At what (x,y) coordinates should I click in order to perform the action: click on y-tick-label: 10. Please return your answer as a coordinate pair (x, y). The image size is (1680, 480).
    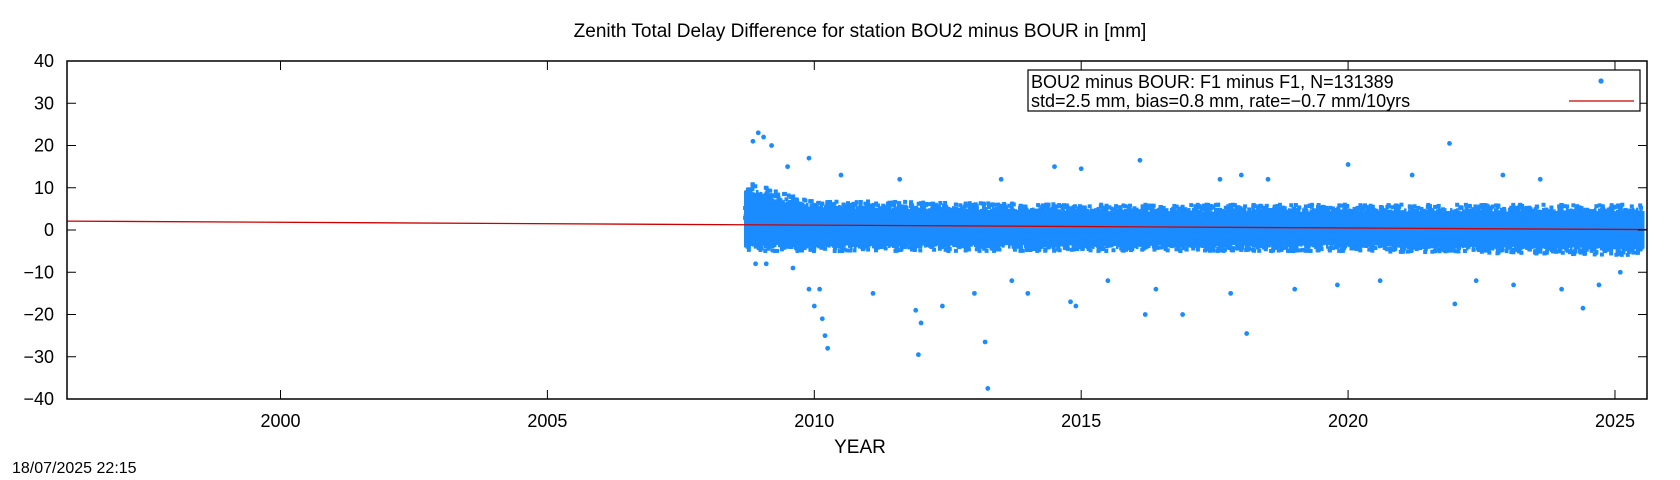
    Looking at the image, I should click on (44, 188).